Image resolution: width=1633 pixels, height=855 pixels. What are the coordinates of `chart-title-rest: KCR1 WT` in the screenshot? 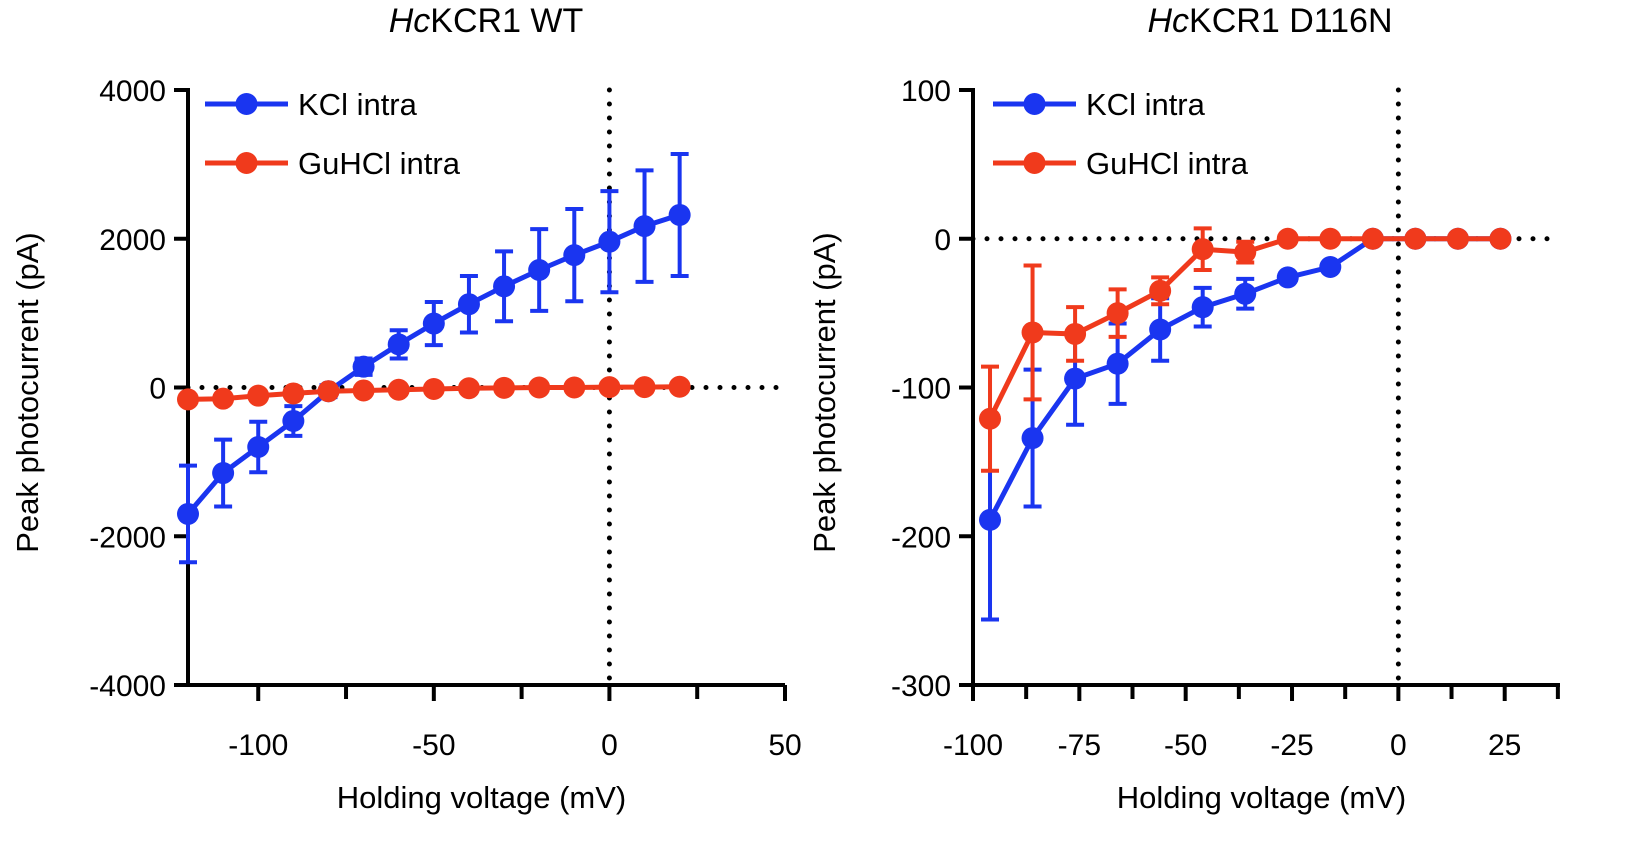 It's located at (506, 21).